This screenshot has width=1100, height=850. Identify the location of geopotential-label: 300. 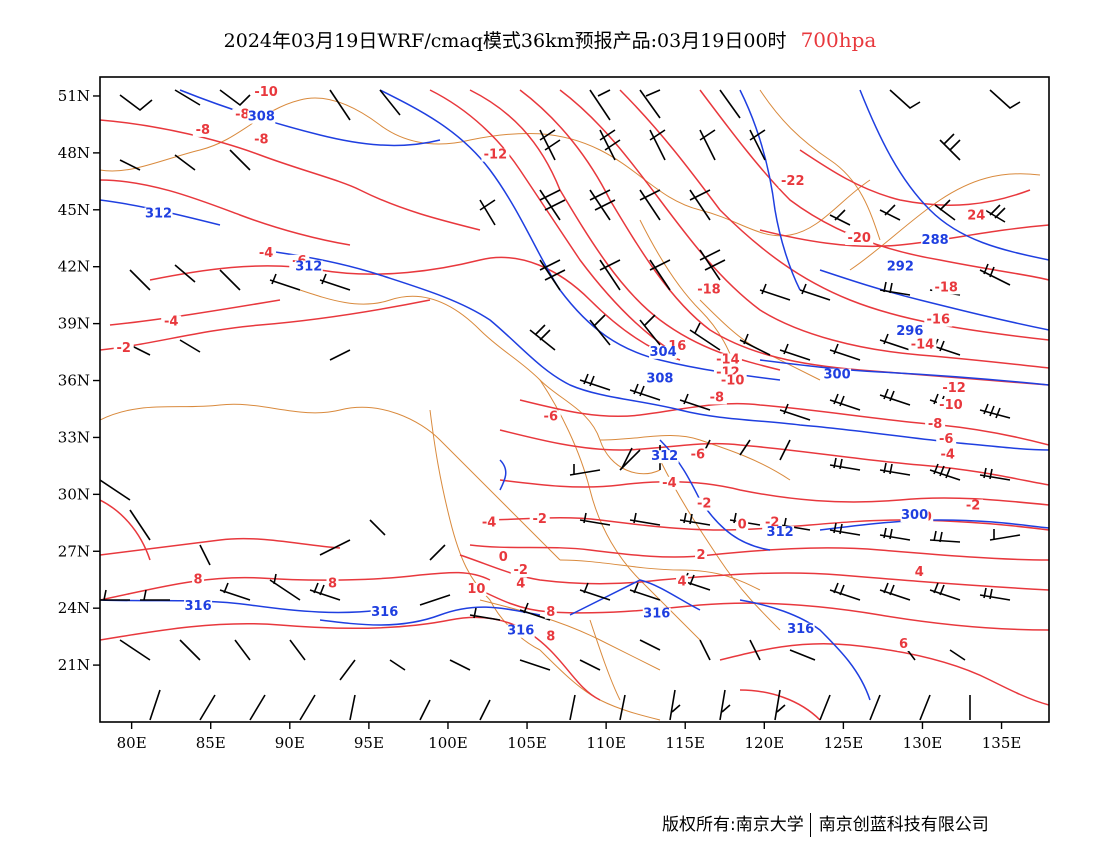
(914, 515).